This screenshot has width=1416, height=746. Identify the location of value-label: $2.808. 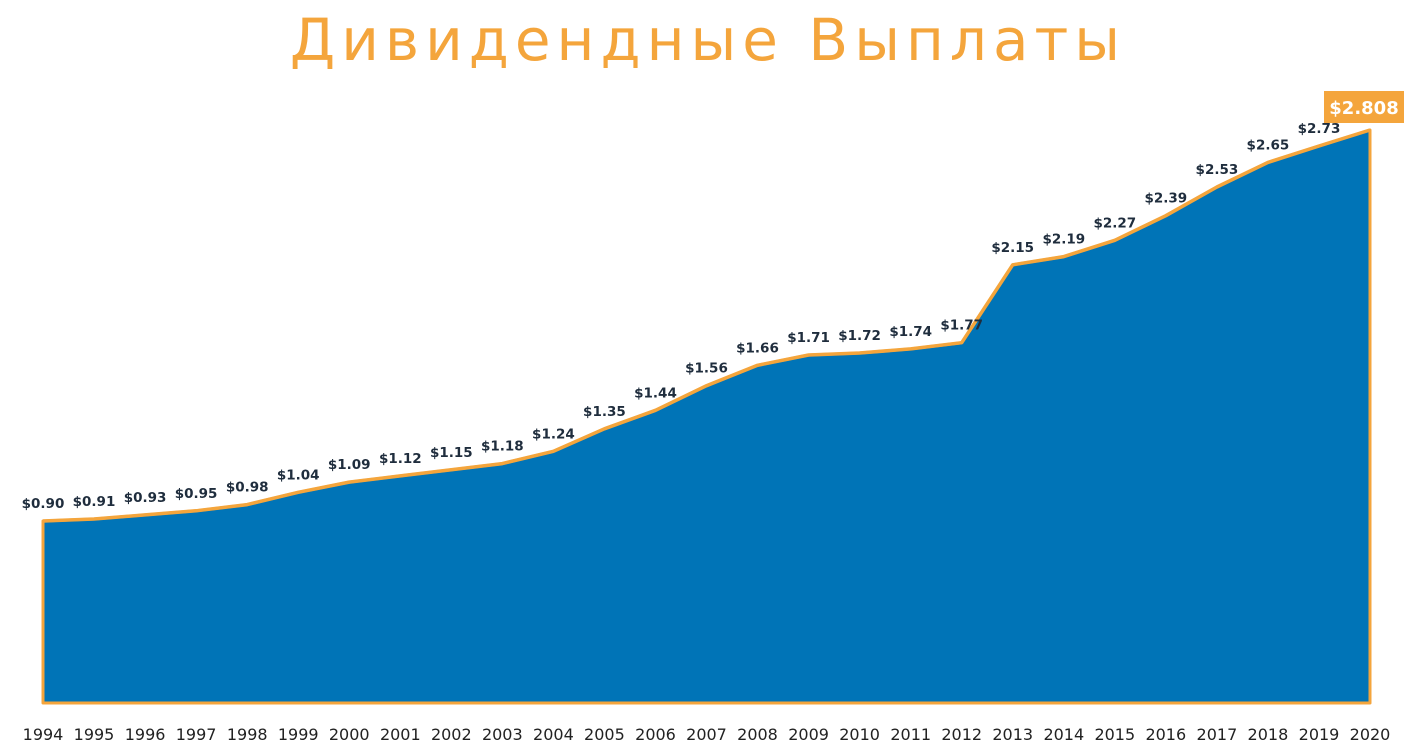
(1363, 108).